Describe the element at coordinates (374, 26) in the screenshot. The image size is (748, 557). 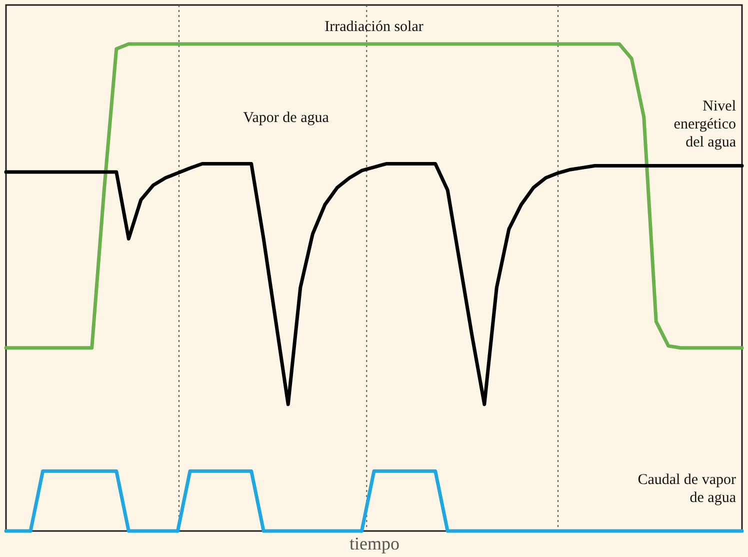
I see `series-label: Irradiación solar` at that location.